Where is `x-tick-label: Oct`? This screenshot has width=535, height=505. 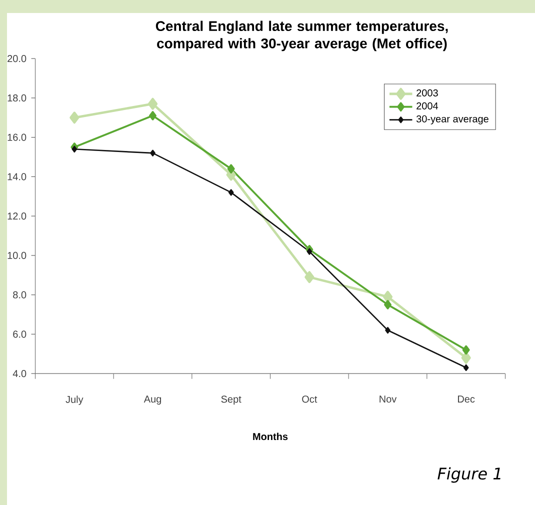
x-tick-label: Oct is located at coordinates (310, 399).